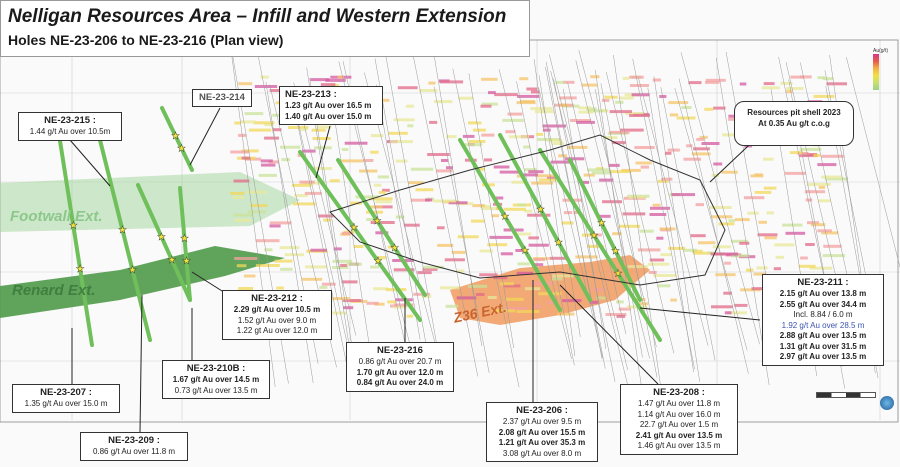 The height and width of the screenshot is (467, 900). Describe the element at coordinates (381, 227) in the screenshot. I see `new-drillhole-trace` at that location.